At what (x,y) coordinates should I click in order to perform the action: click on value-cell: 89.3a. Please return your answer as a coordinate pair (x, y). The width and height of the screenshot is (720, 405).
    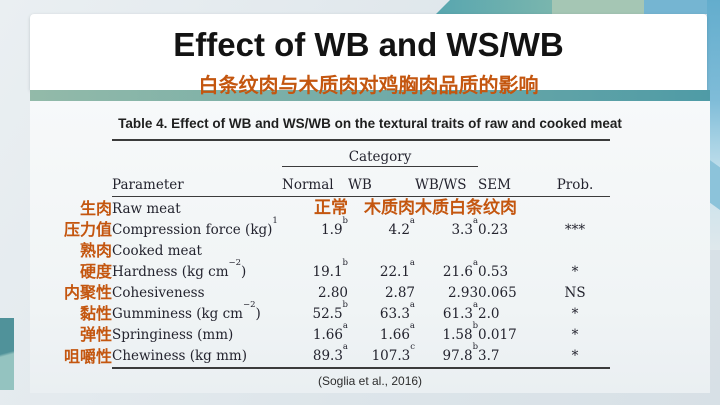
    Looking at the image, I should click on (315, 356).